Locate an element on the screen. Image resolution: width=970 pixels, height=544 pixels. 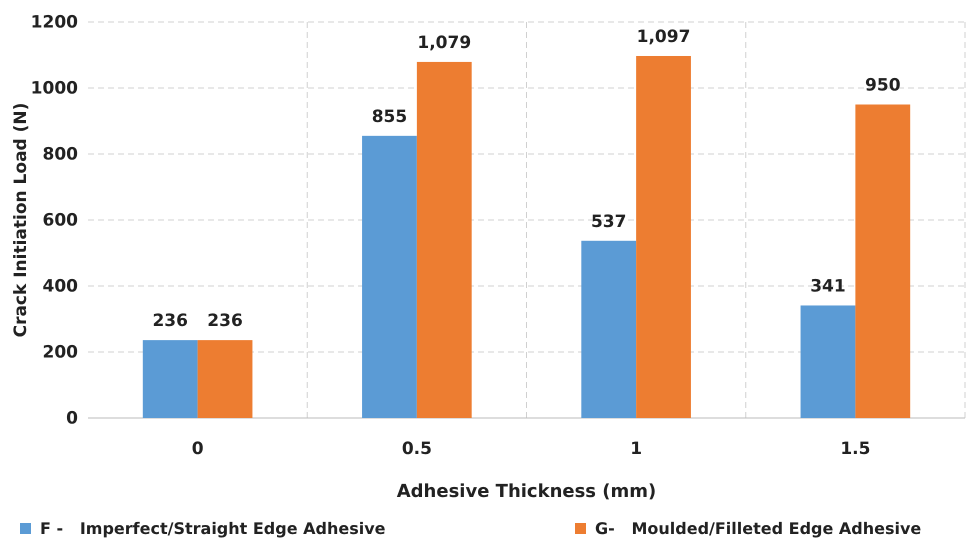
data-label: 341 is located at coordinates (828, 286).